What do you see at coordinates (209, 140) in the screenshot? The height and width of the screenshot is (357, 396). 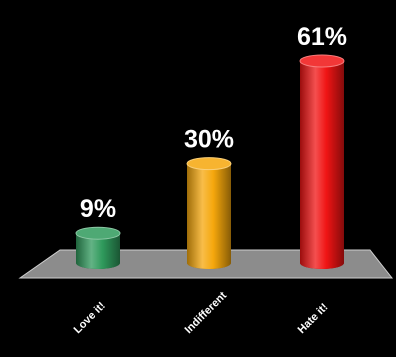 I see `value-label: 30%` at bounding box center [209, 140].